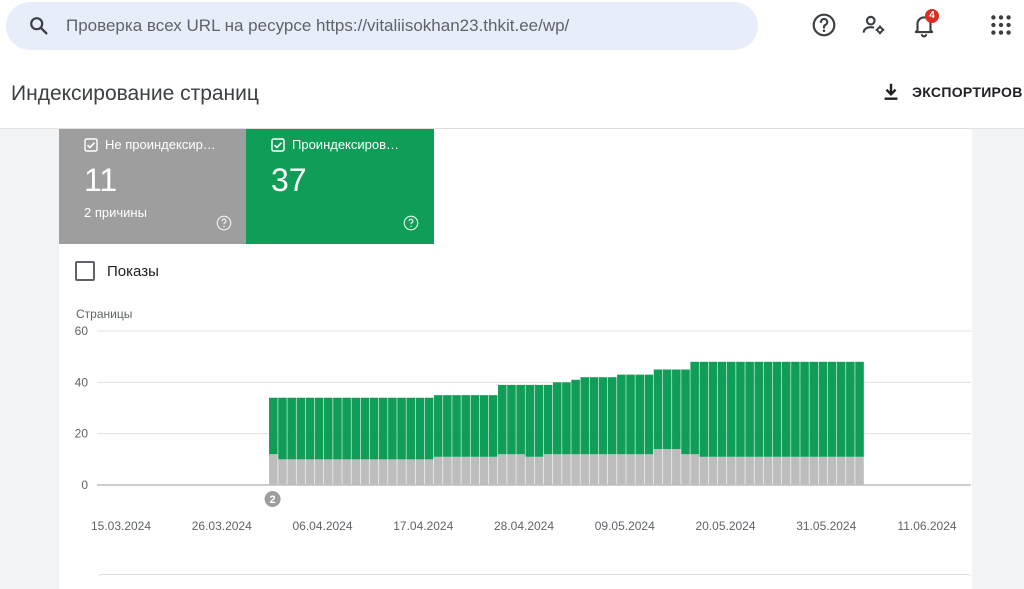 The image size is (1024, 589). Describe the element at coordinates (222, 526) in the screenshot. I see `x-tick-label: 26.03.2024` at that location.